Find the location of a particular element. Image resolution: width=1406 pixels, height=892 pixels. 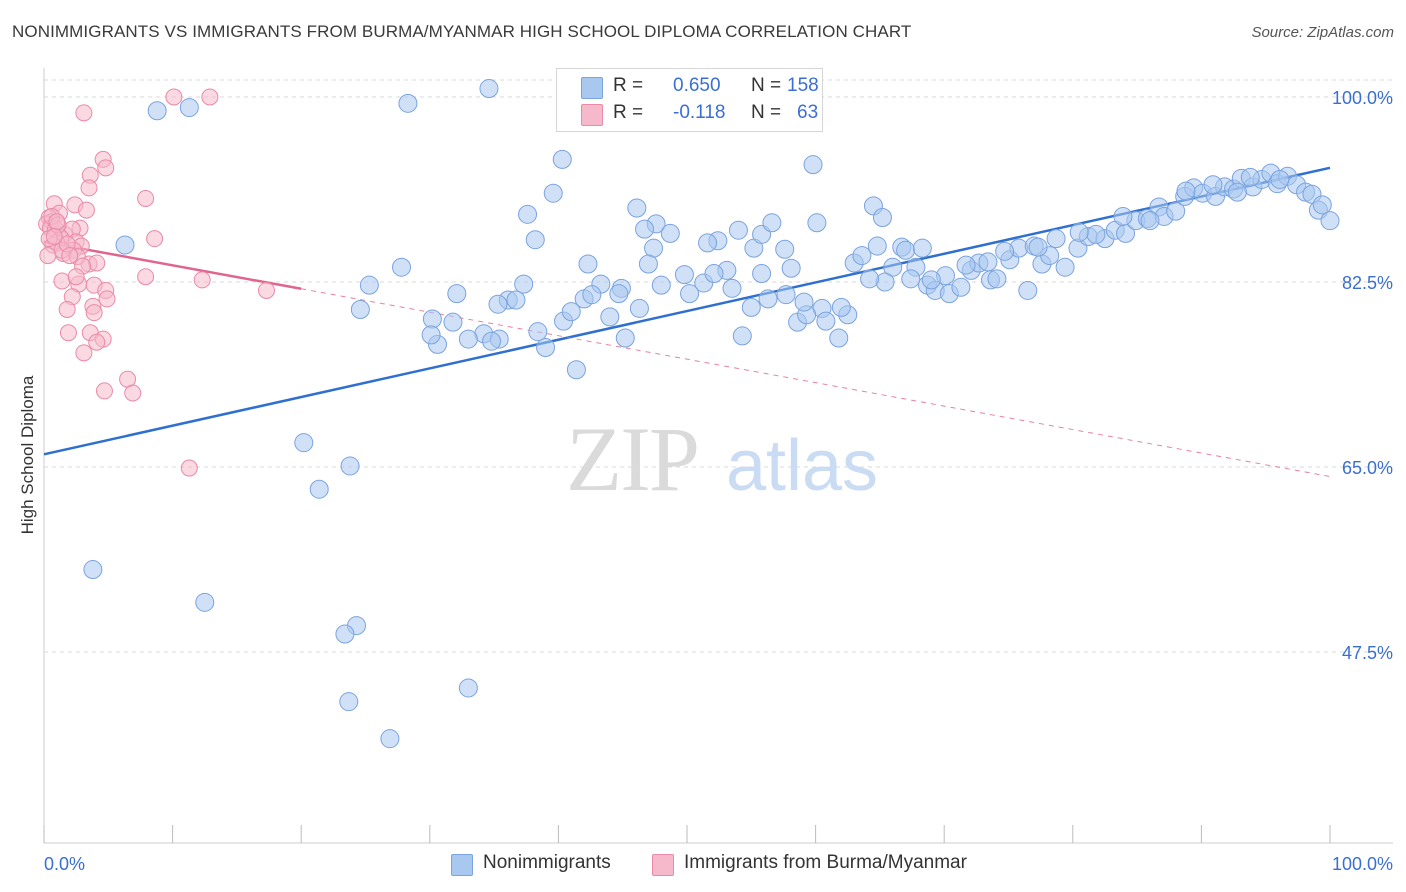

legend-n-value: 63 is located at coordinates (808, 112).